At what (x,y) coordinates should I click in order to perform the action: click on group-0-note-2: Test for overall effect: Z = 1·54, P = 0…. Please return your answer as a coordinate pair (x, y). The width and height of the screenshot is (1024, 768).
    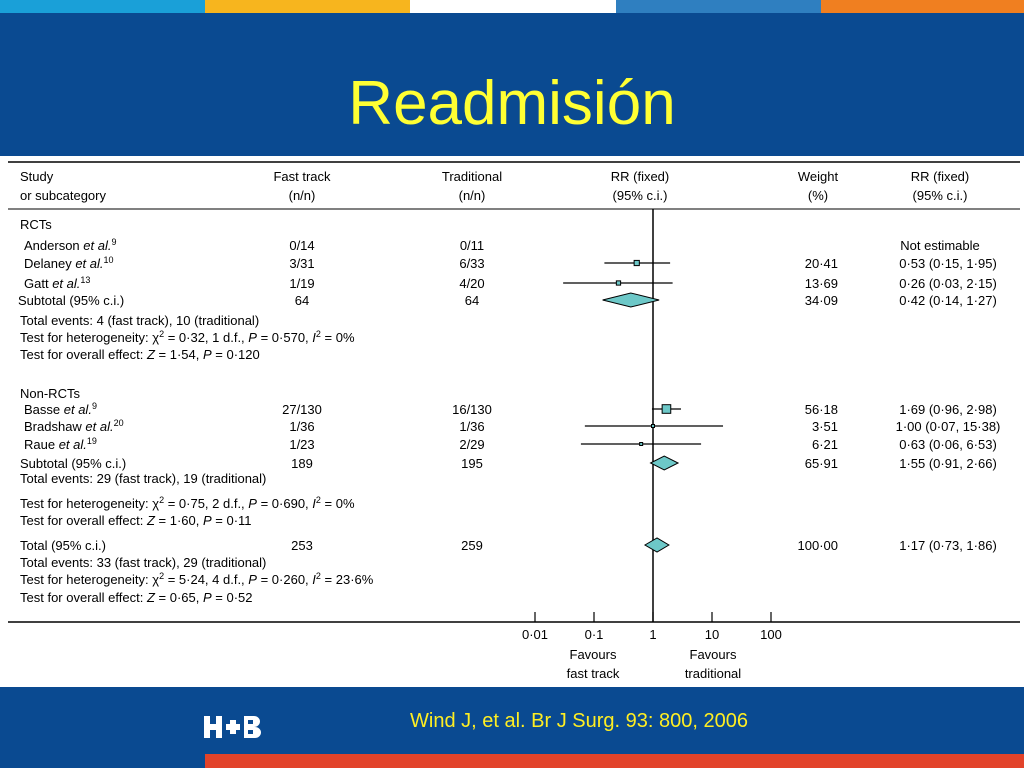
    Looking at the image, I should click on (140, 354).